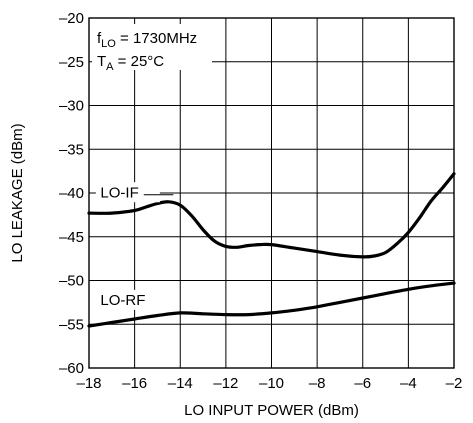 The image size is (473, 423). Describe the element at coordinates (71, 62) in the screenshot. I see `y-tick-label: –25` at that location.